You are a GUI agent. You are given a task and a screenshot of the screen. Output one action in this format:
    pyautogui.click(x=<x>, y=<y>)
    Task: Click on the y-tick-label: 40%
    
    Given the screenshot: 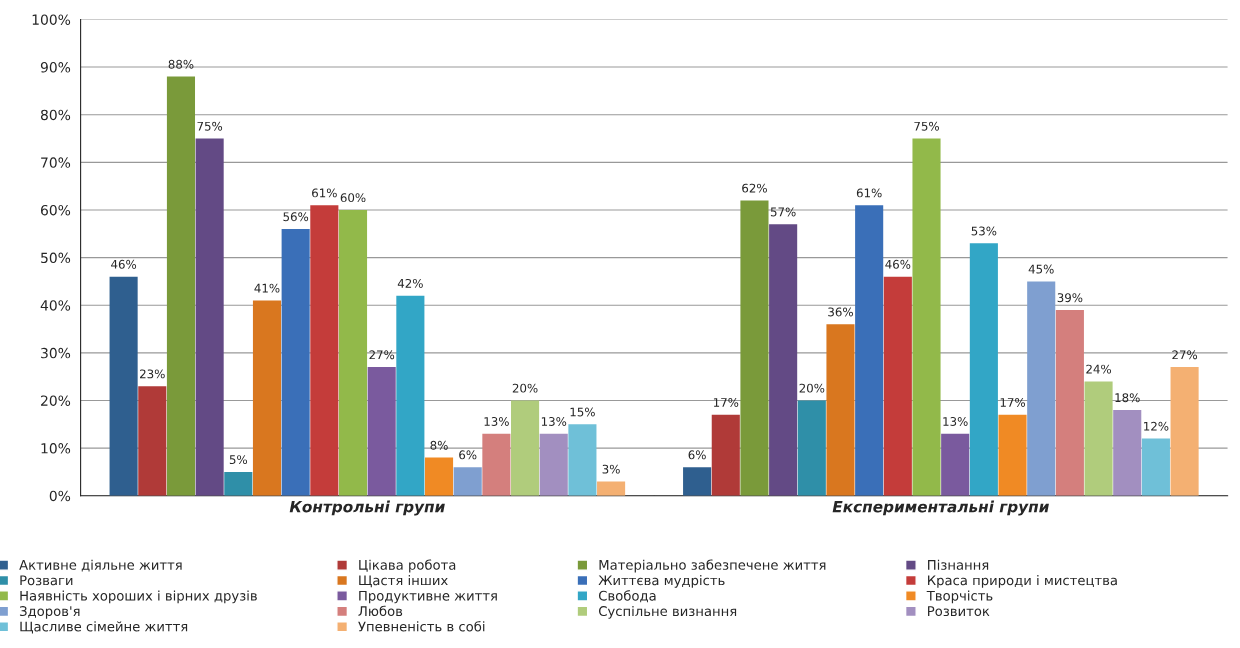 What is the action you would take?
    pyautogui.click(x=55, y=305)
    